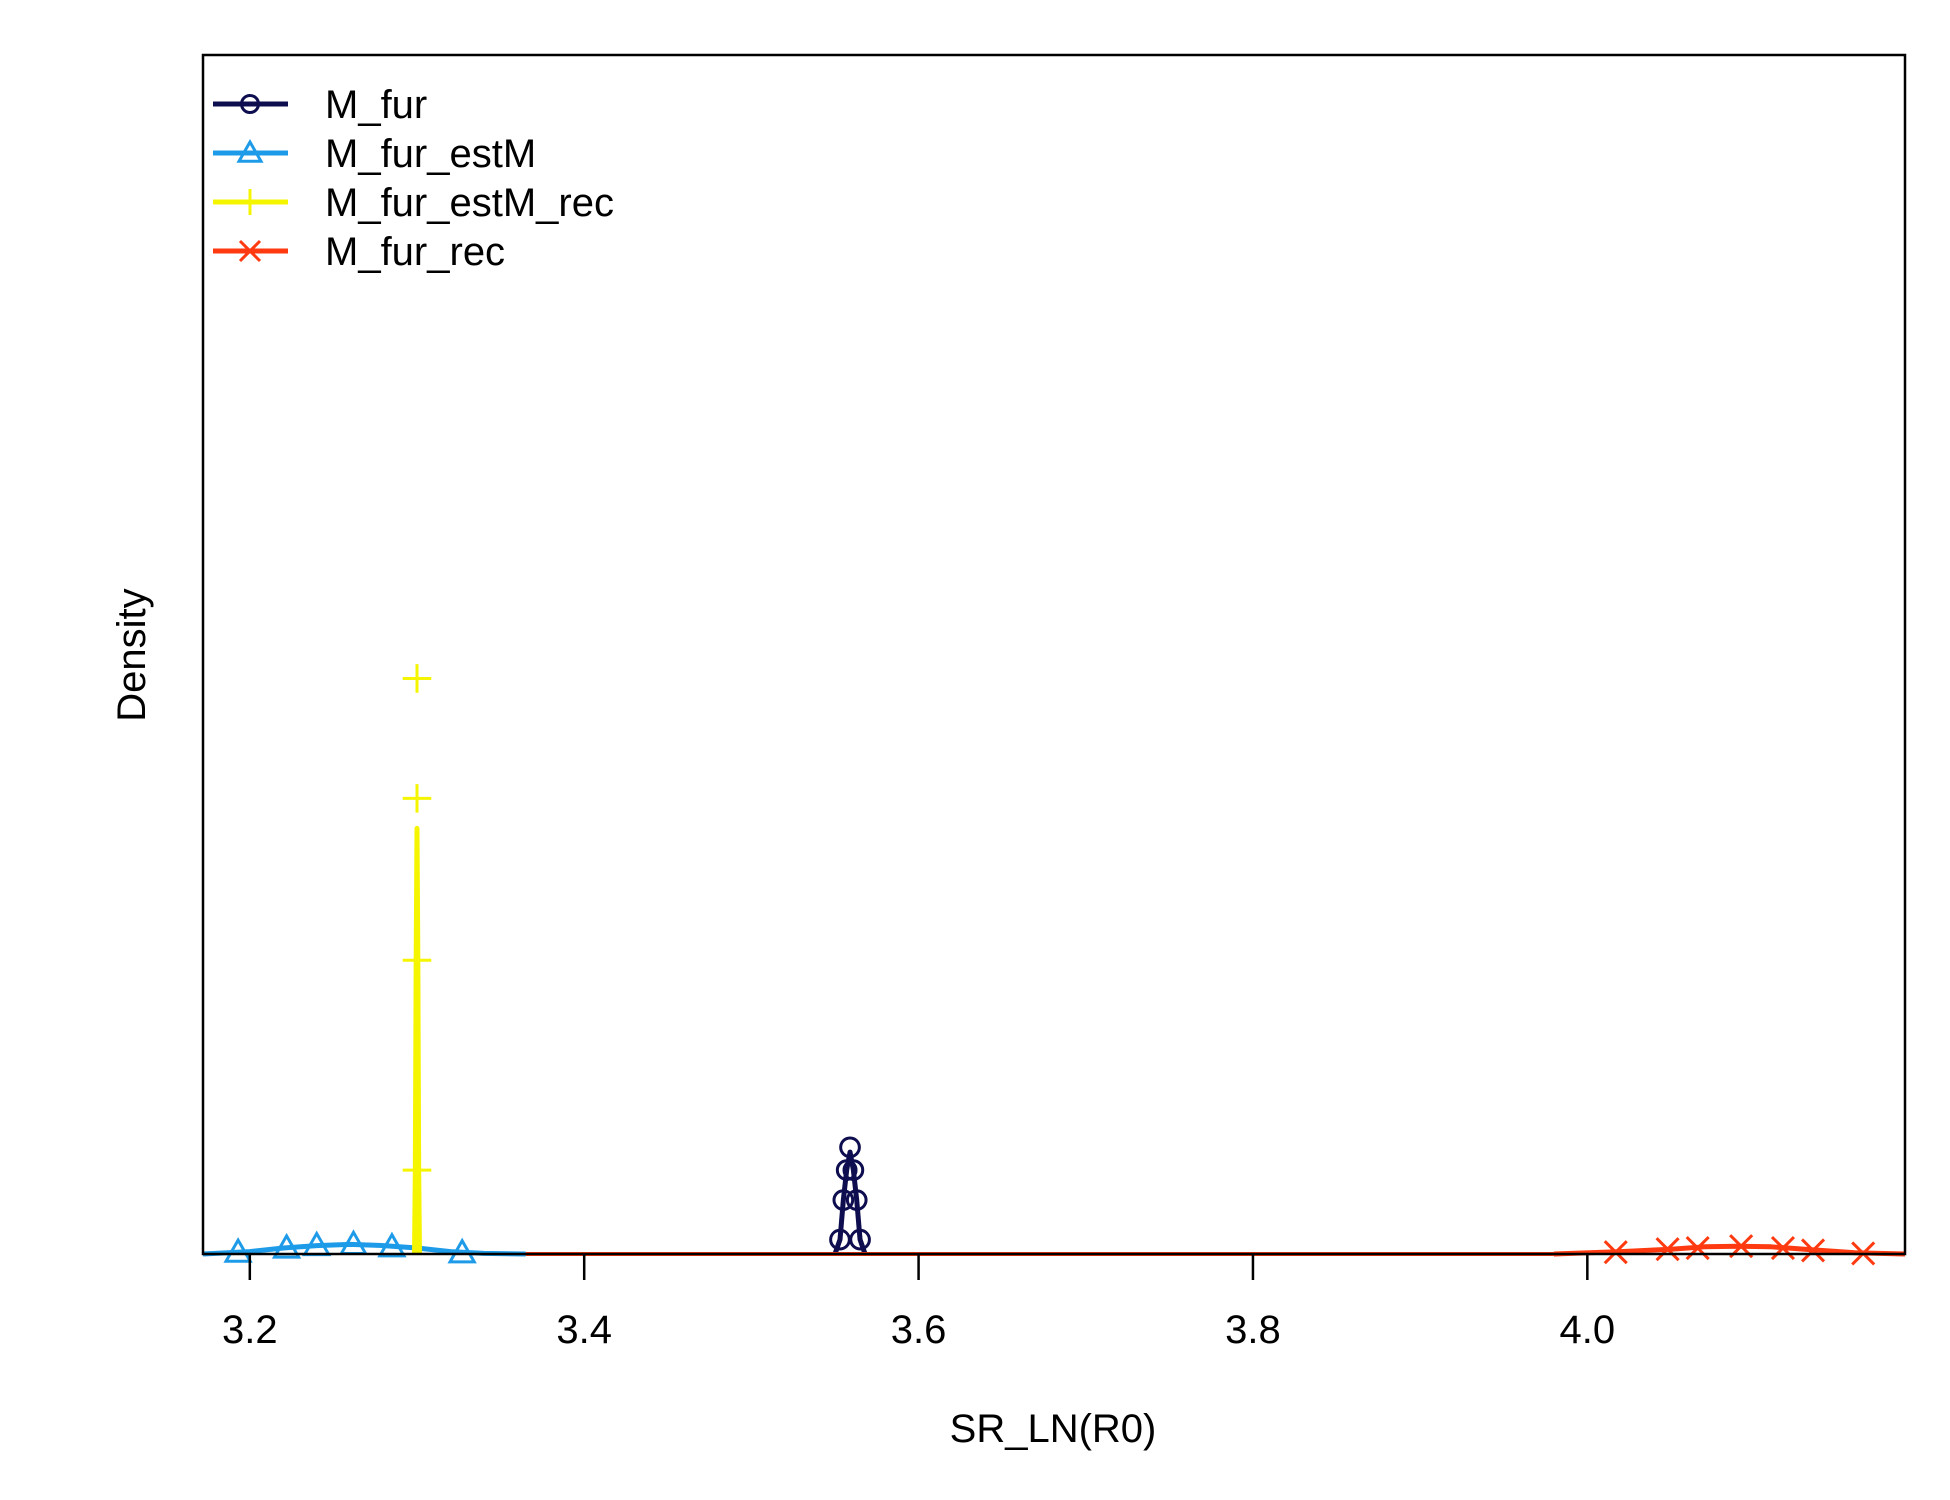 The image size is (1950, 1500). Describe the element at coordinates (320, 105) in the screenshot. I see `legend-item: M_fur` at that location.